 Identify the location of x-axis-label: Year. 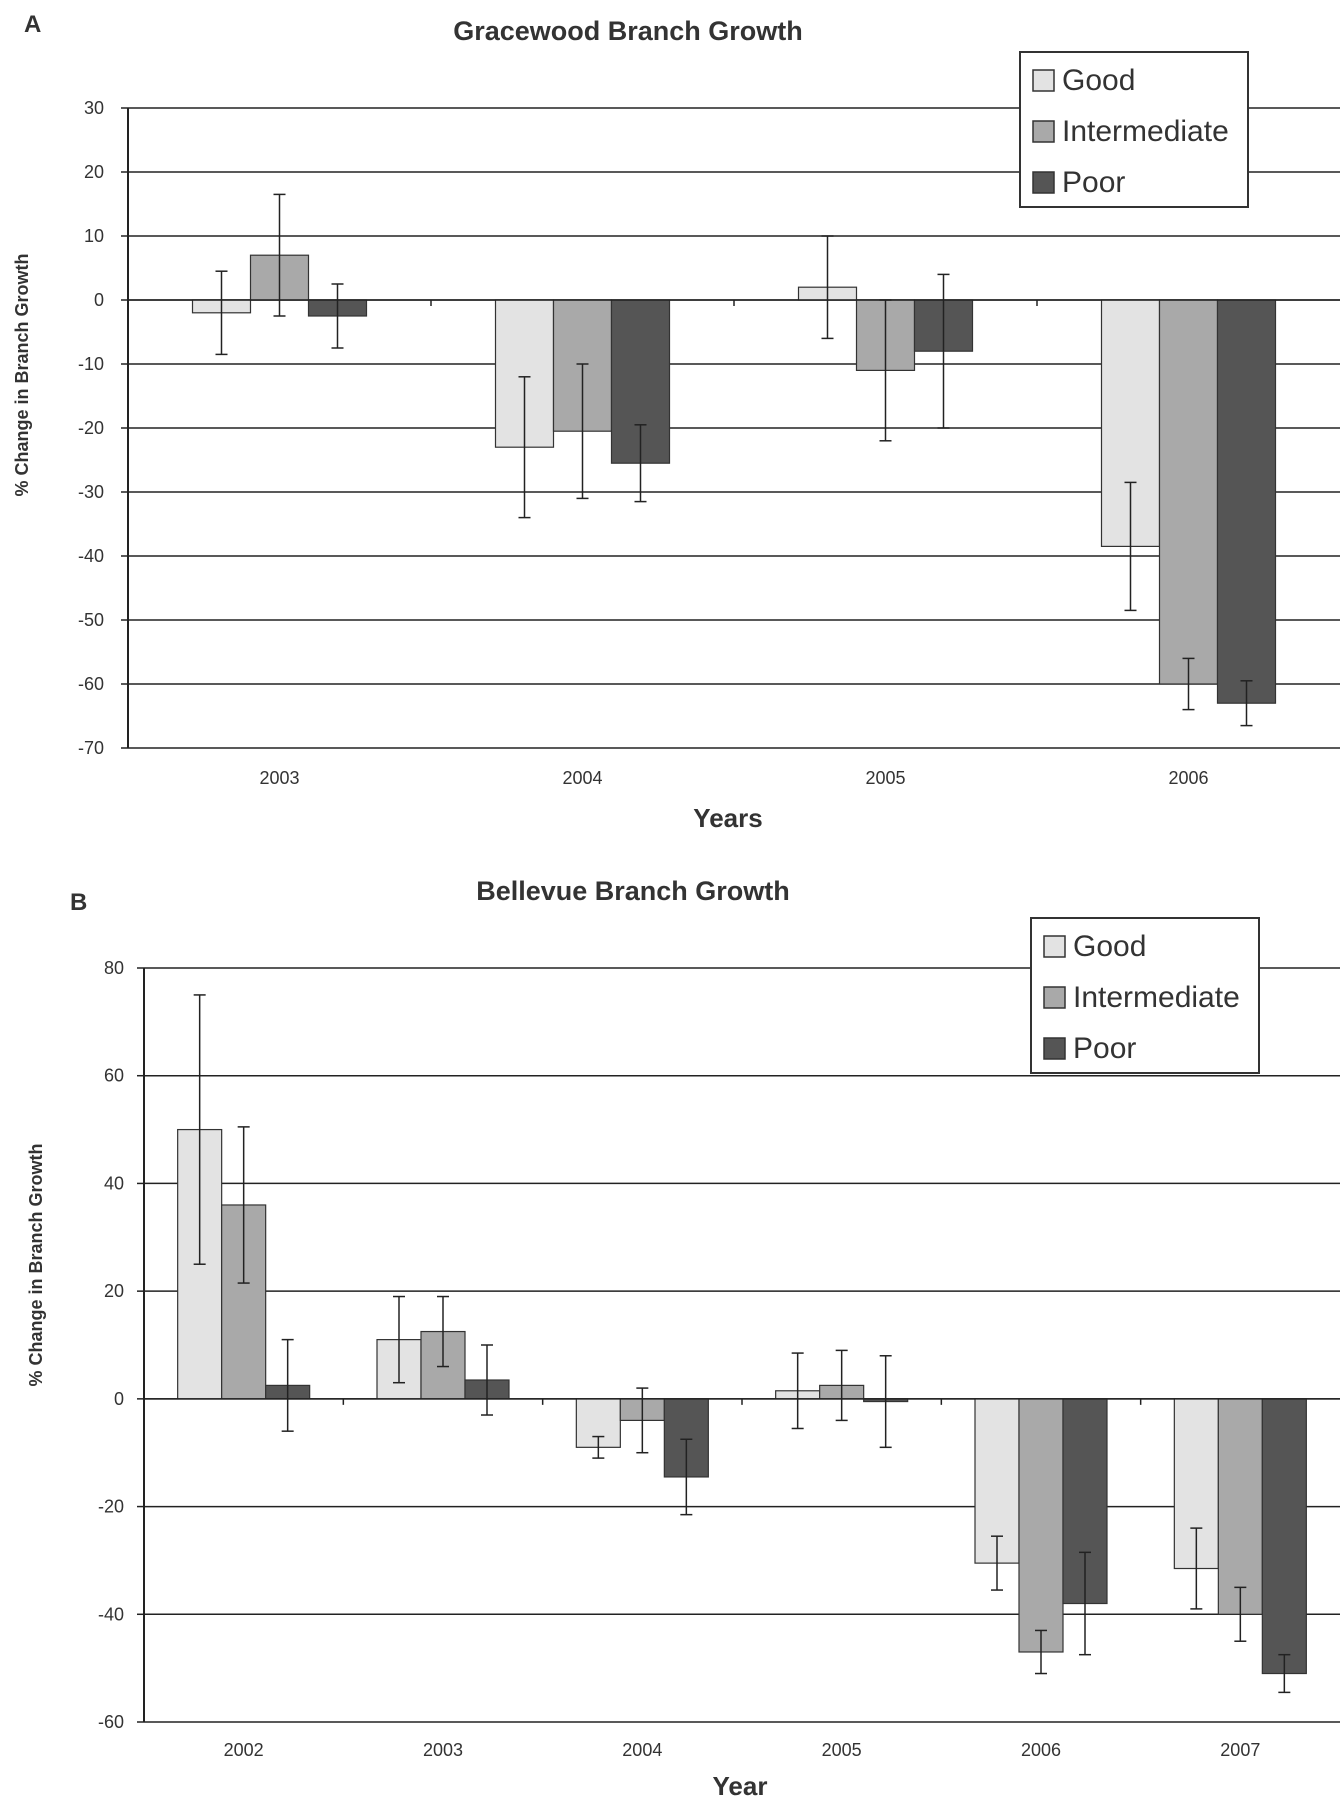
(740, 1786).